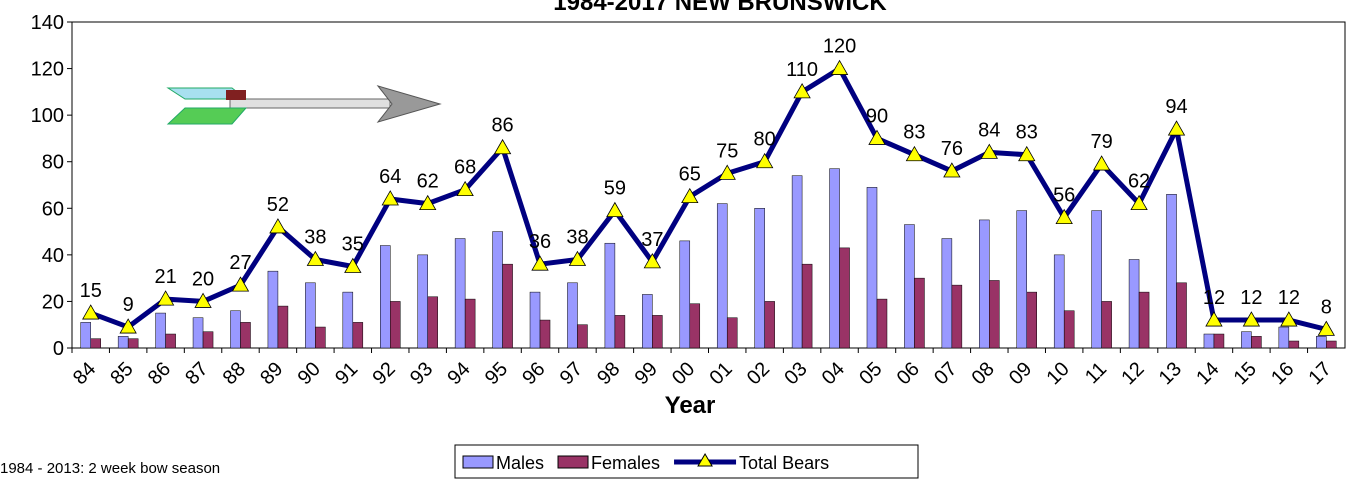 The width and height of the screenshot is (1357, 479). I want to click on data-label: 110, so click(802, 70).